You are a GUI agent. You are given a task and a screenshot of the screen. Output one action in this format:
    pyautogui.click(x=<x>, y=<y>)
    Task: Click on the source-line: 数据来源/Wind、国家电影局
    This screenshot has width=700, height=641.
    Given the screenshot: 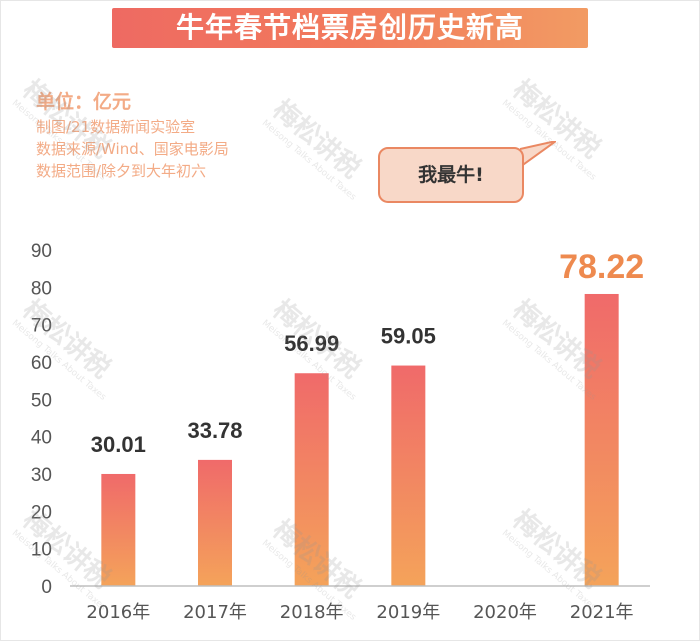 What is the action you would take?
    pyautogui.click(x=132, y=149)
    